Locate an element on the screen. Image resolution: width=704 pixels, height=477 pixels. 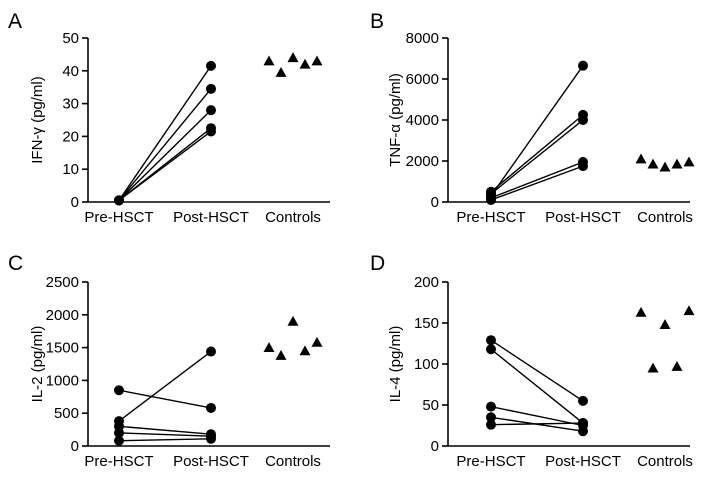
y-tick-label: 40 is located at coordinates (70, 71).